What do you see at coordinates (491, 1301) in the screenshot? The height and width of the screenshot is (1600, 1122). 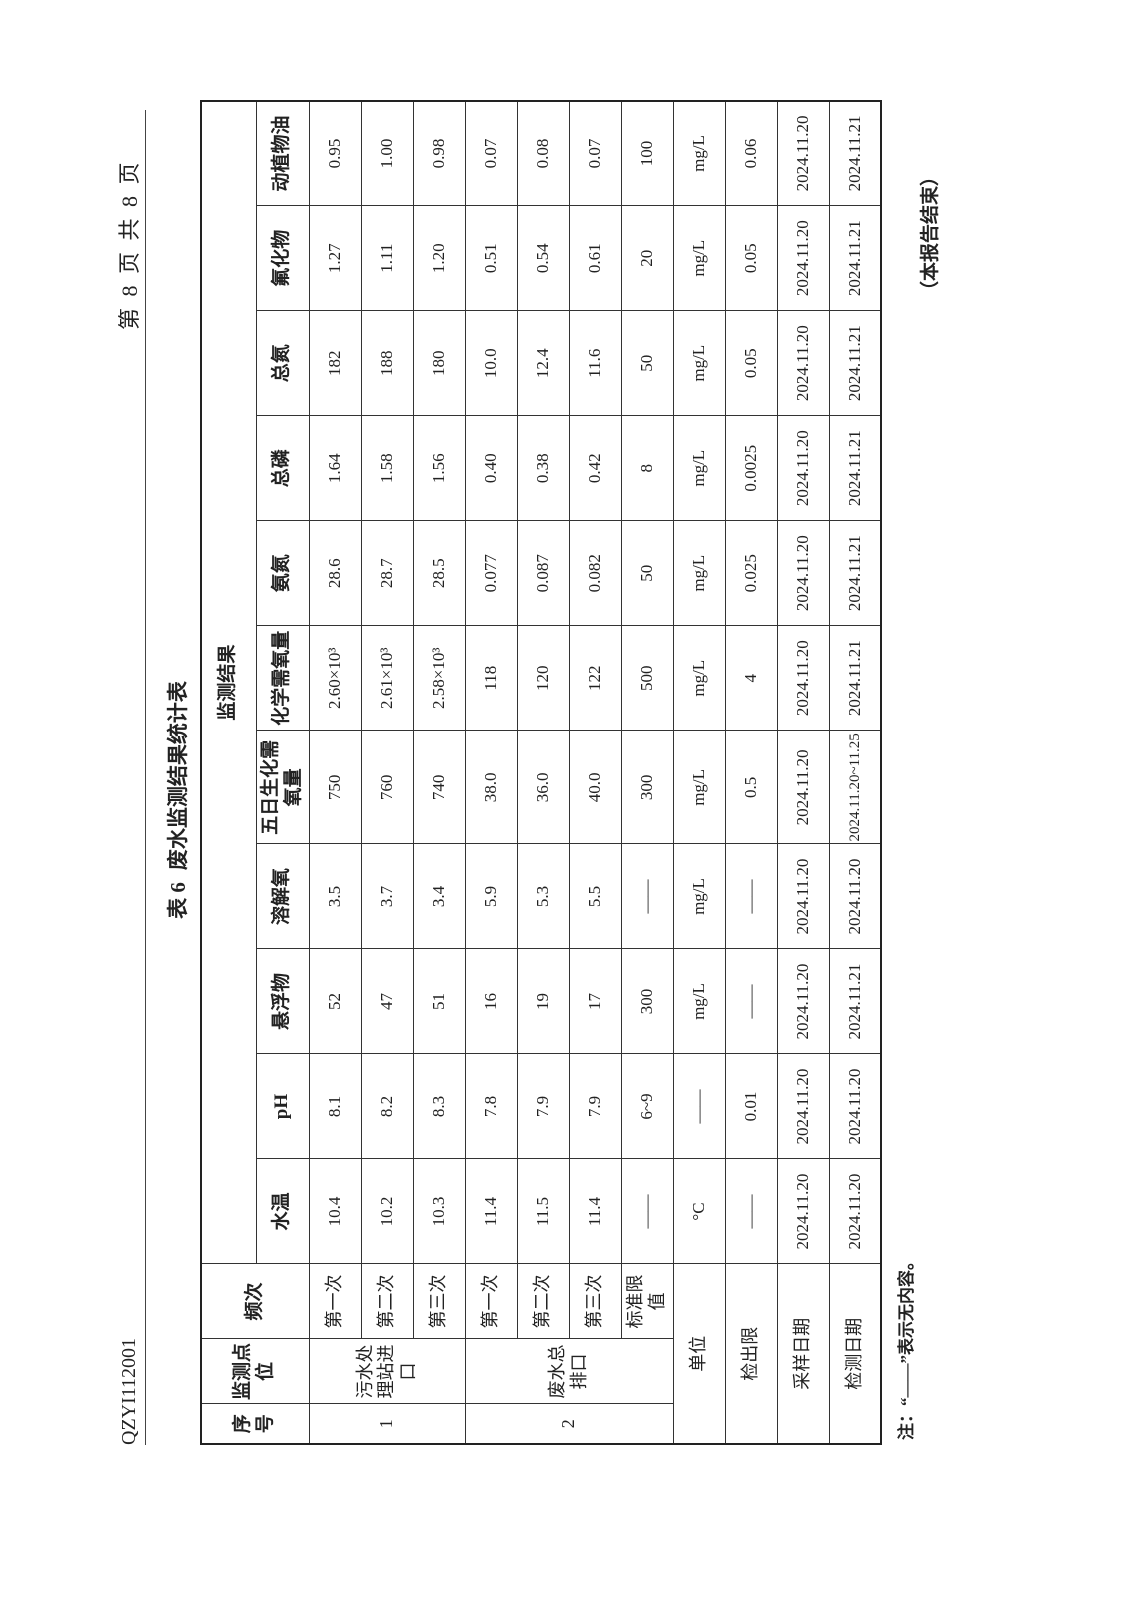 I see `frequency: 第一次` at bounding box center [491, 1301].